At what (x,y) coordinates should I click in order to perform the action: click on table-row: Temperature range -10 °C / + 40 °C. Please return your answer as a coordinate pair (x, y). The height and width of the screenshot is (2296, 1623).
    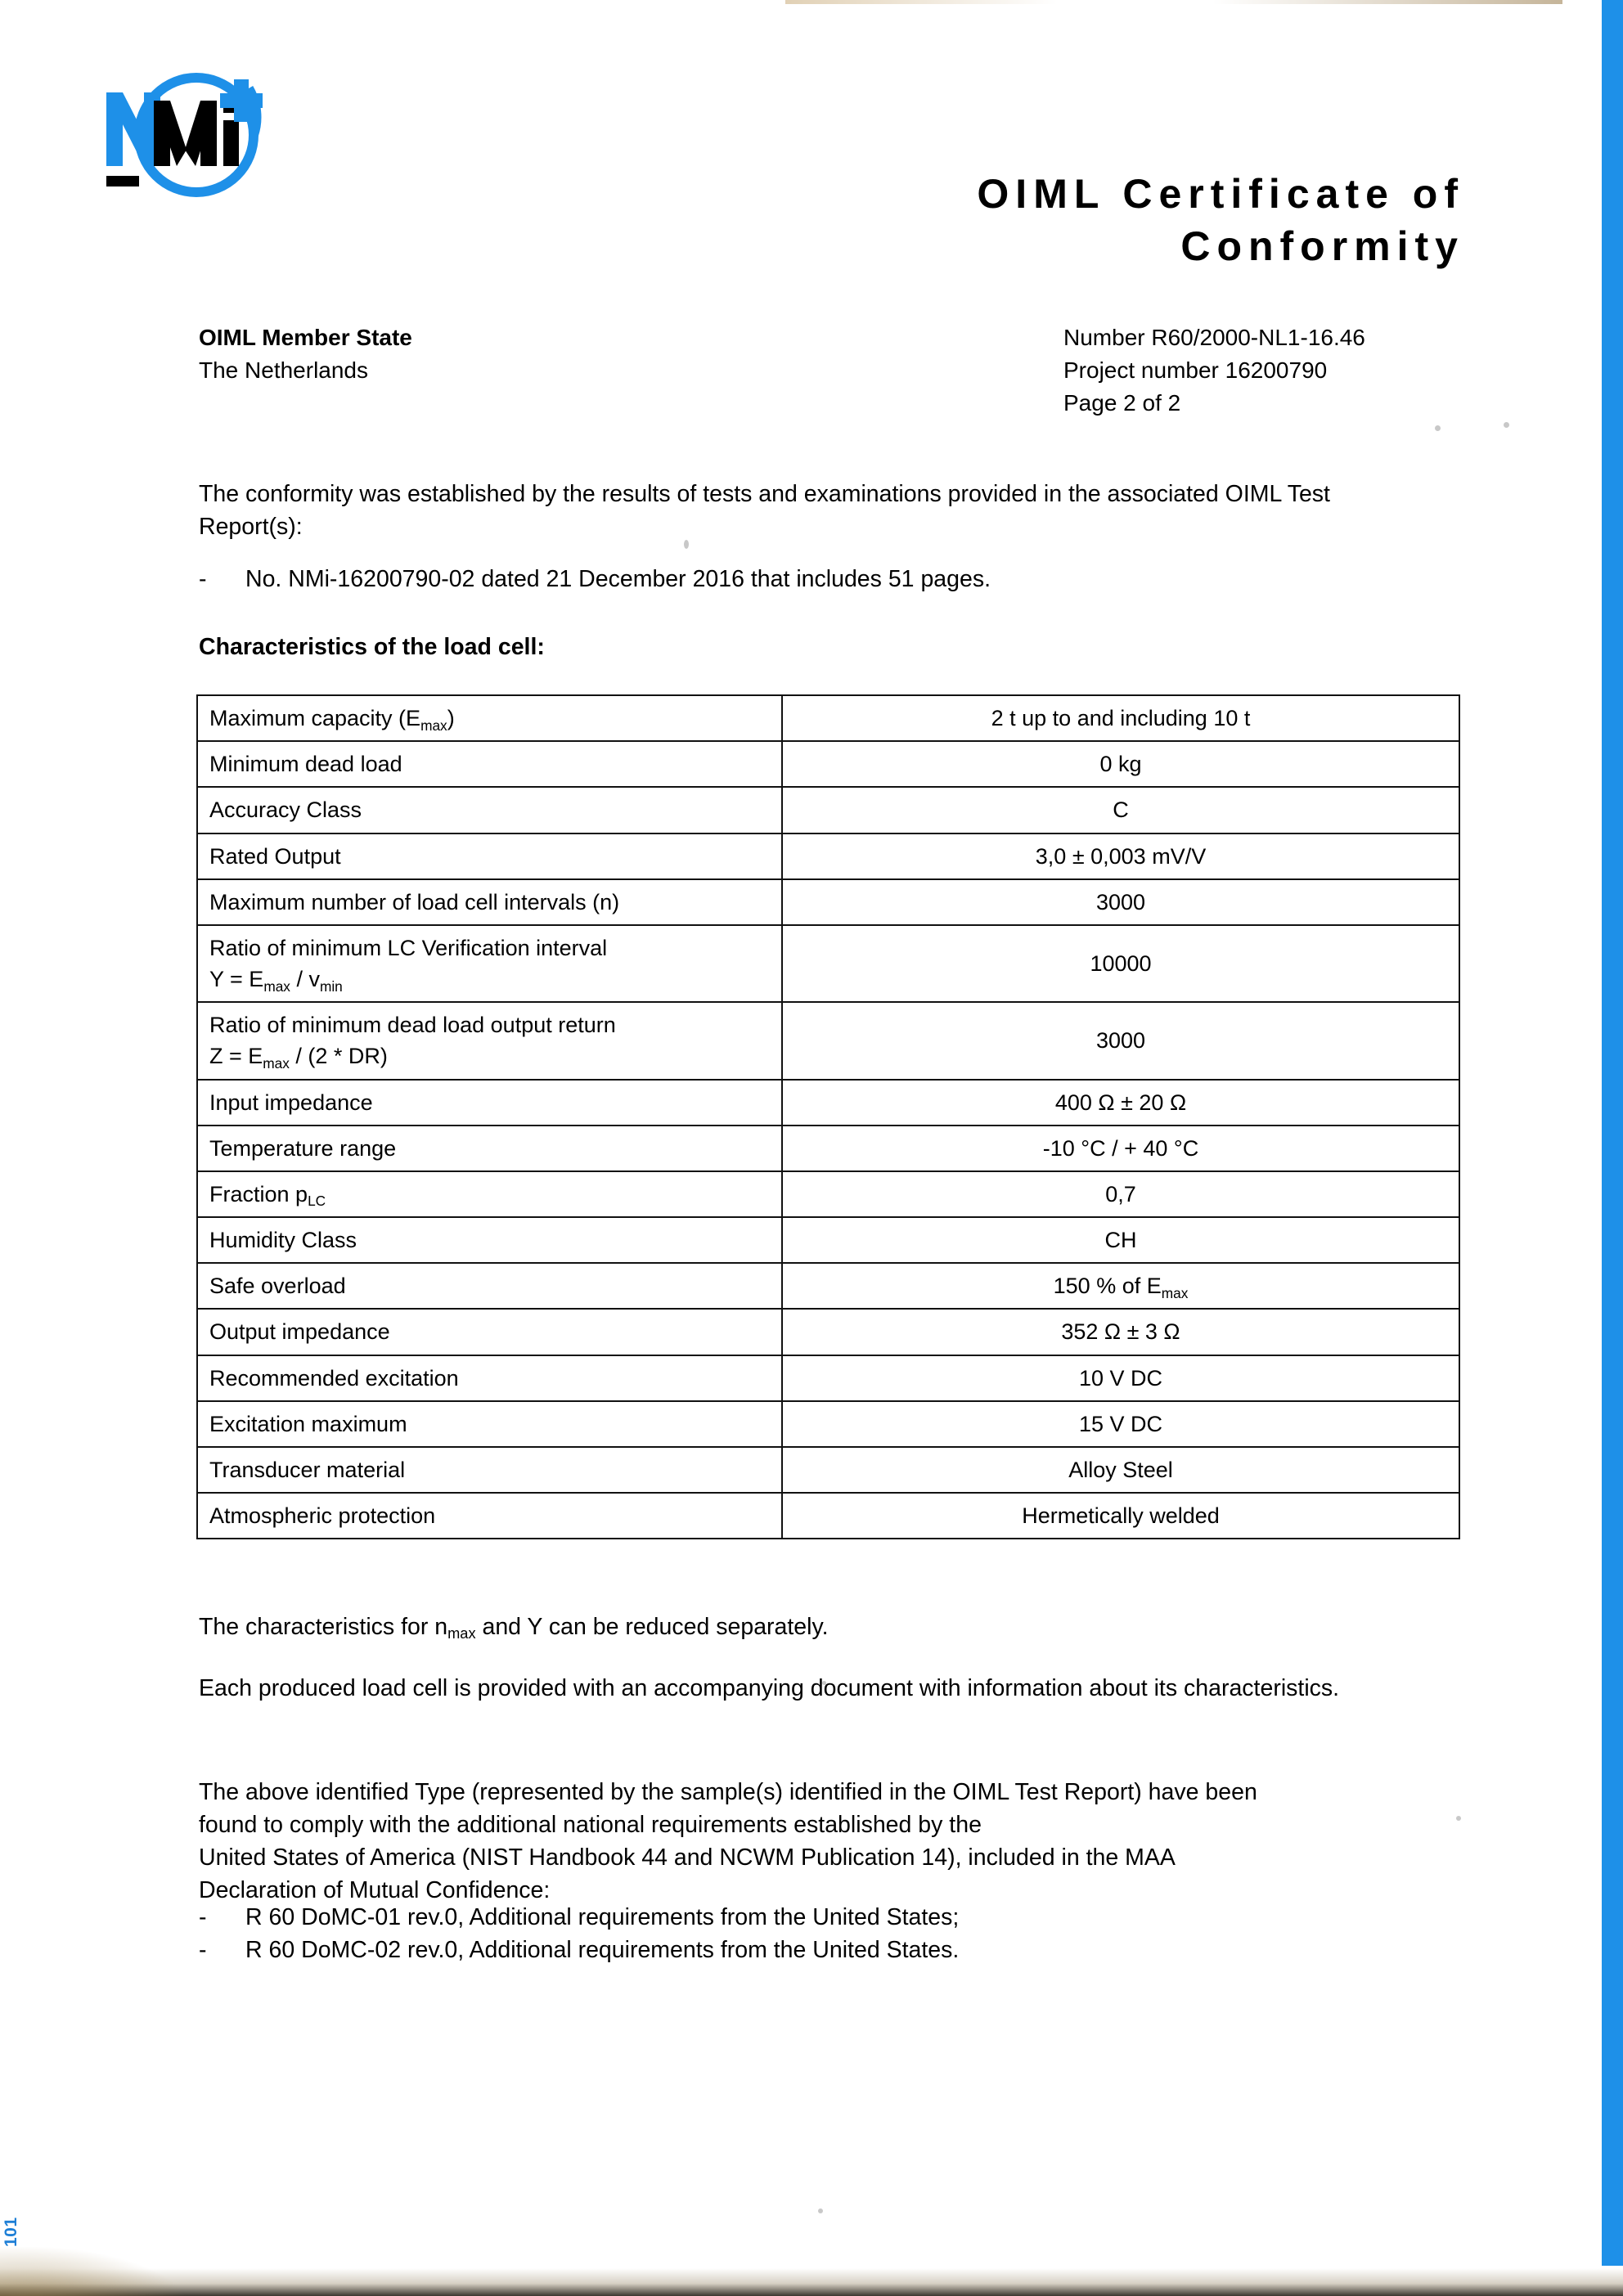
    Looking at the image, I should click on (828, 1148).